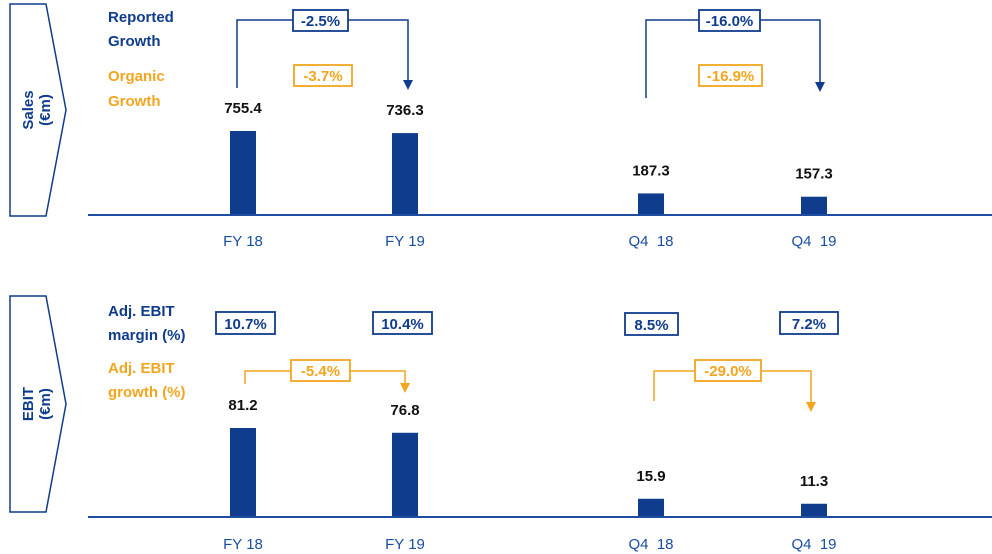  I want to click on ebit-title-line2: (€m), so click(45, 404).